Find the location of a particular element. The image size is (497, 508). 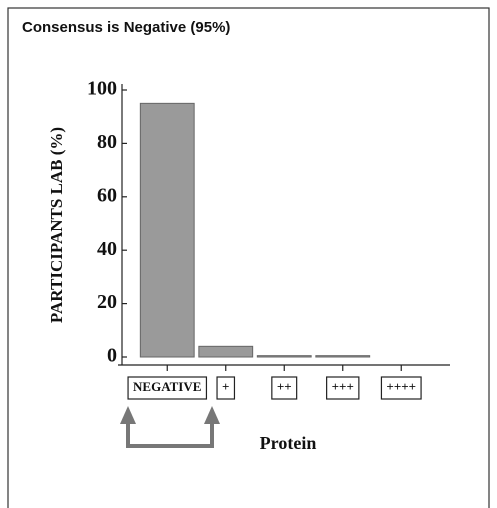

y-tick-label: 40 is located at coordinates (107, 249).